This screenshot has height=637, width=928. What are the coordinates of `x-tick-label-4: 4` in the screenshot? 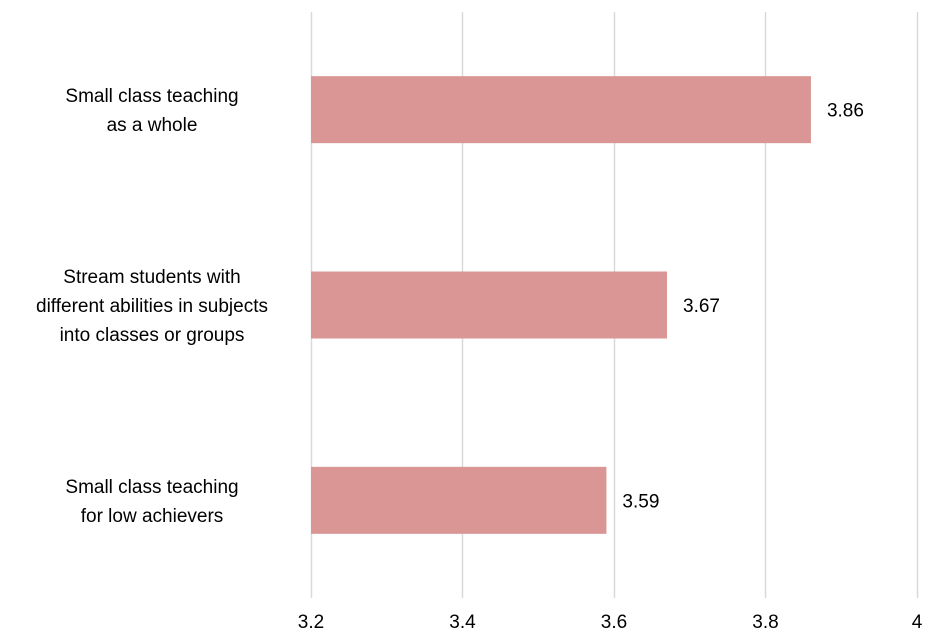 It's located at (917, 622).